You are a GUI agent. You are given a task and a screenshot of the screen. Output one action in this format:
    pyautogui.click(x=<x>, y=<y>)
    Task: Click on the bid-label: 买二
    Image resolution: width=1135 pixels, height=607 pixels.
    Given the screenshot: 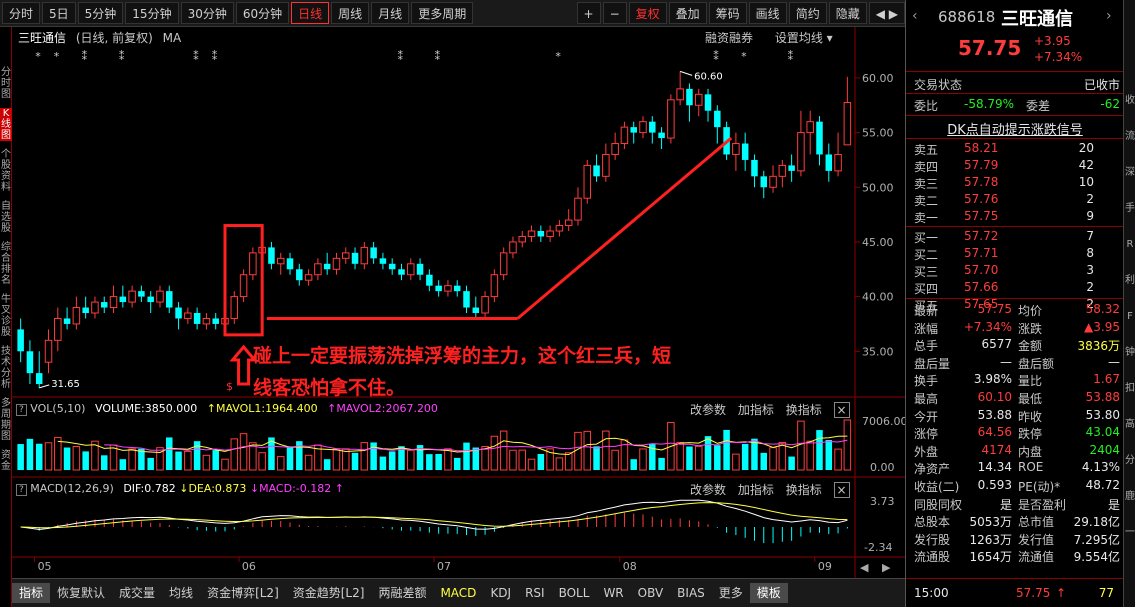 What is the action you would take?
    pyautogui.click(x=926, y=255)
    